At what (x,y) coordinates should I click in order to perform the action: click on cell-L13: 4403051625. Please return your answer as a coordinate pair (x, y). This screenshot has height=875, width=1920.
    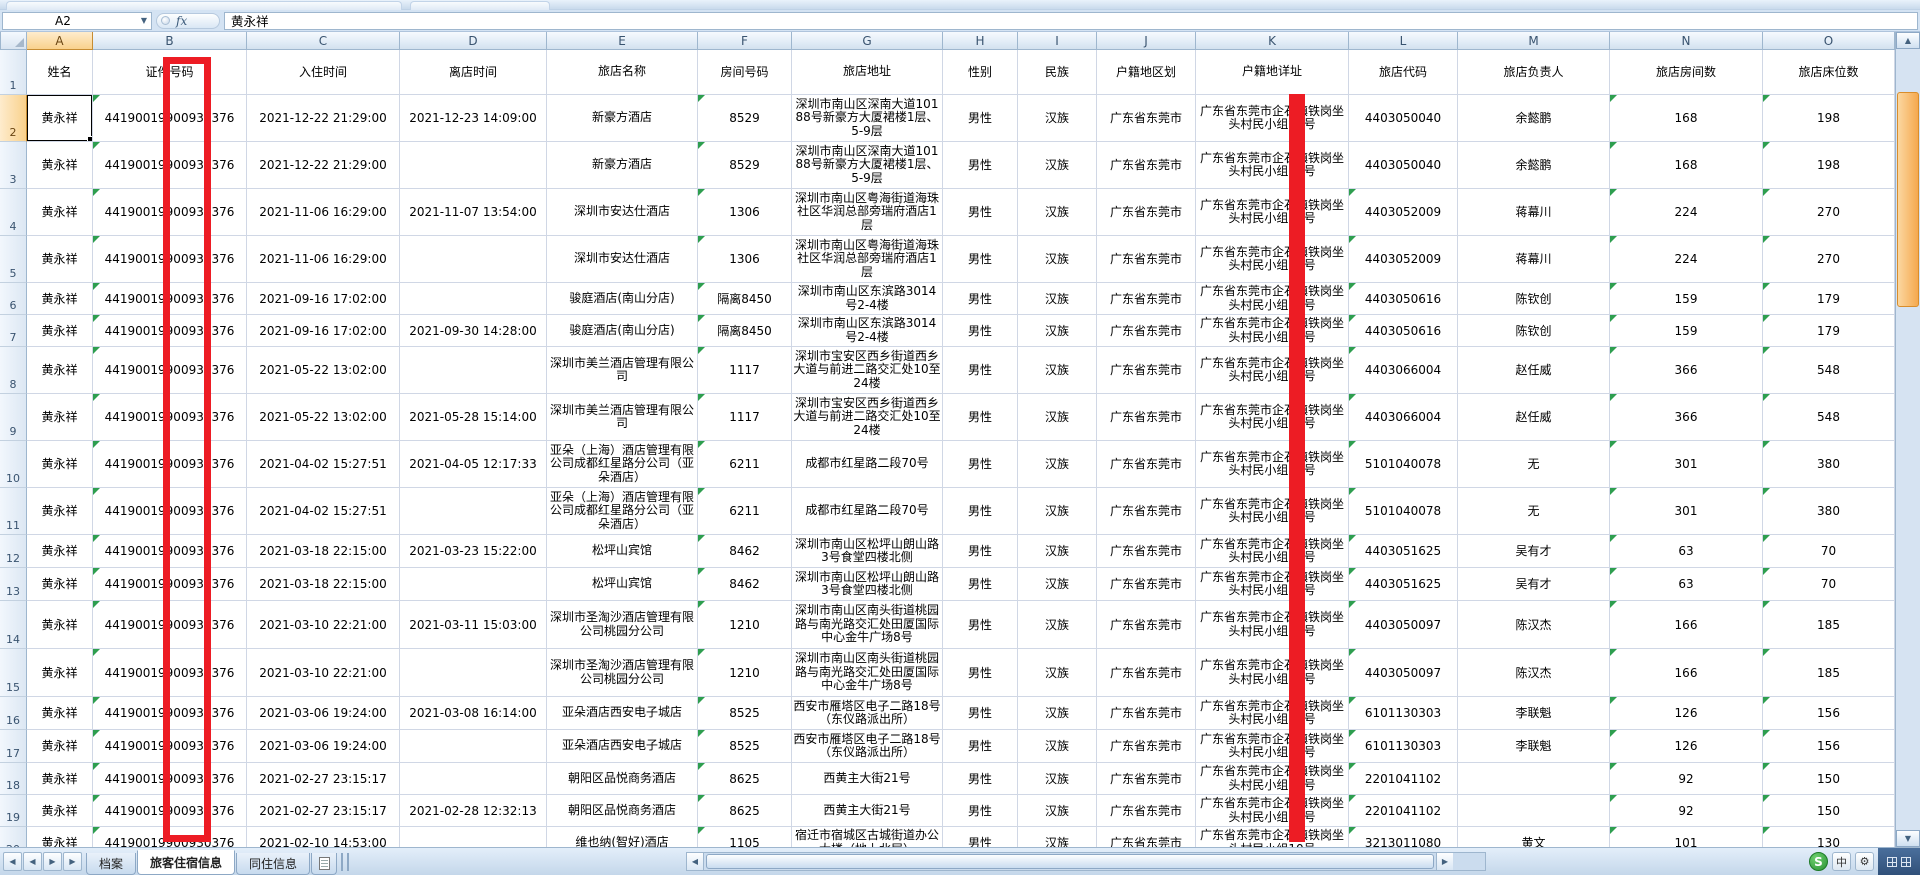
    Looking at the image, I should click on (1403, 584).